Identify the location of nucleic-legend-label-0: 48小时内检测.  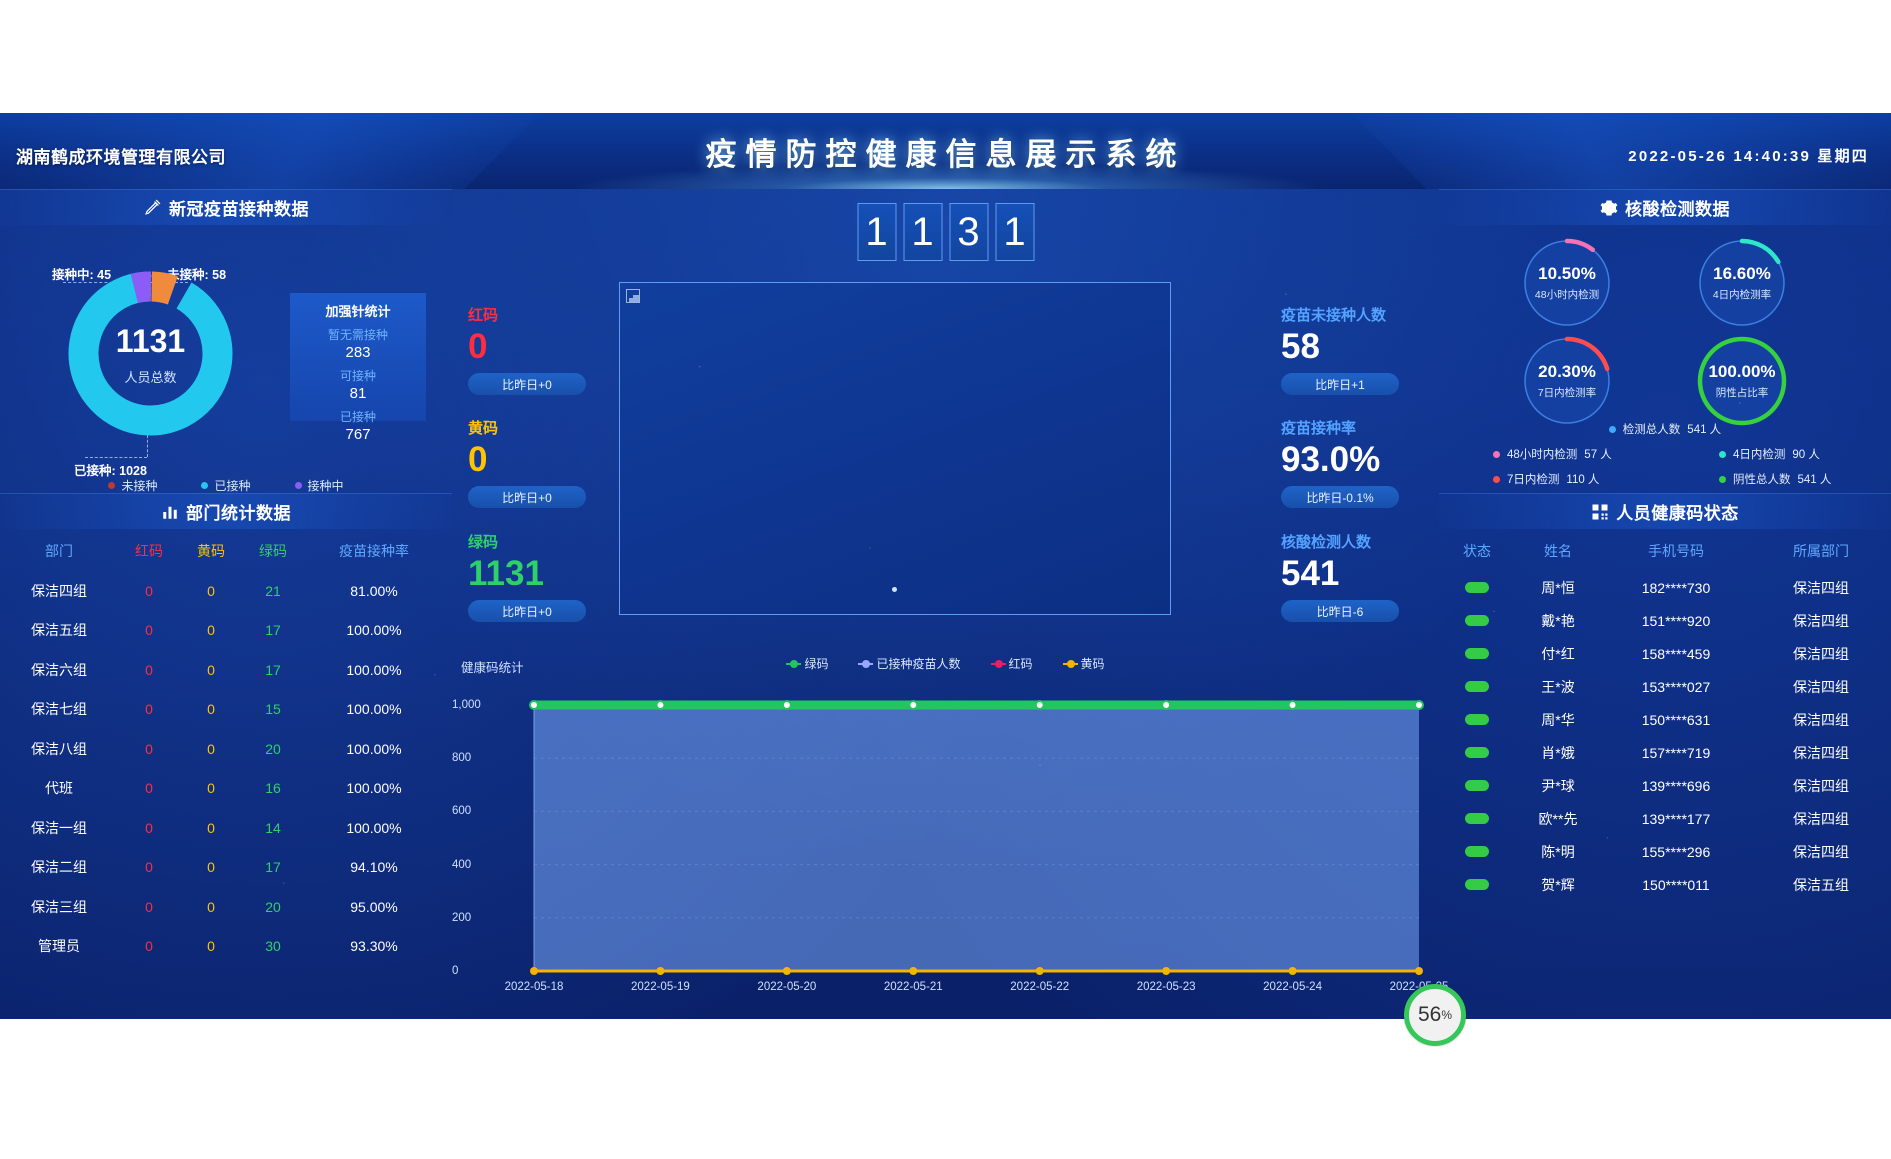
(1542, 455).